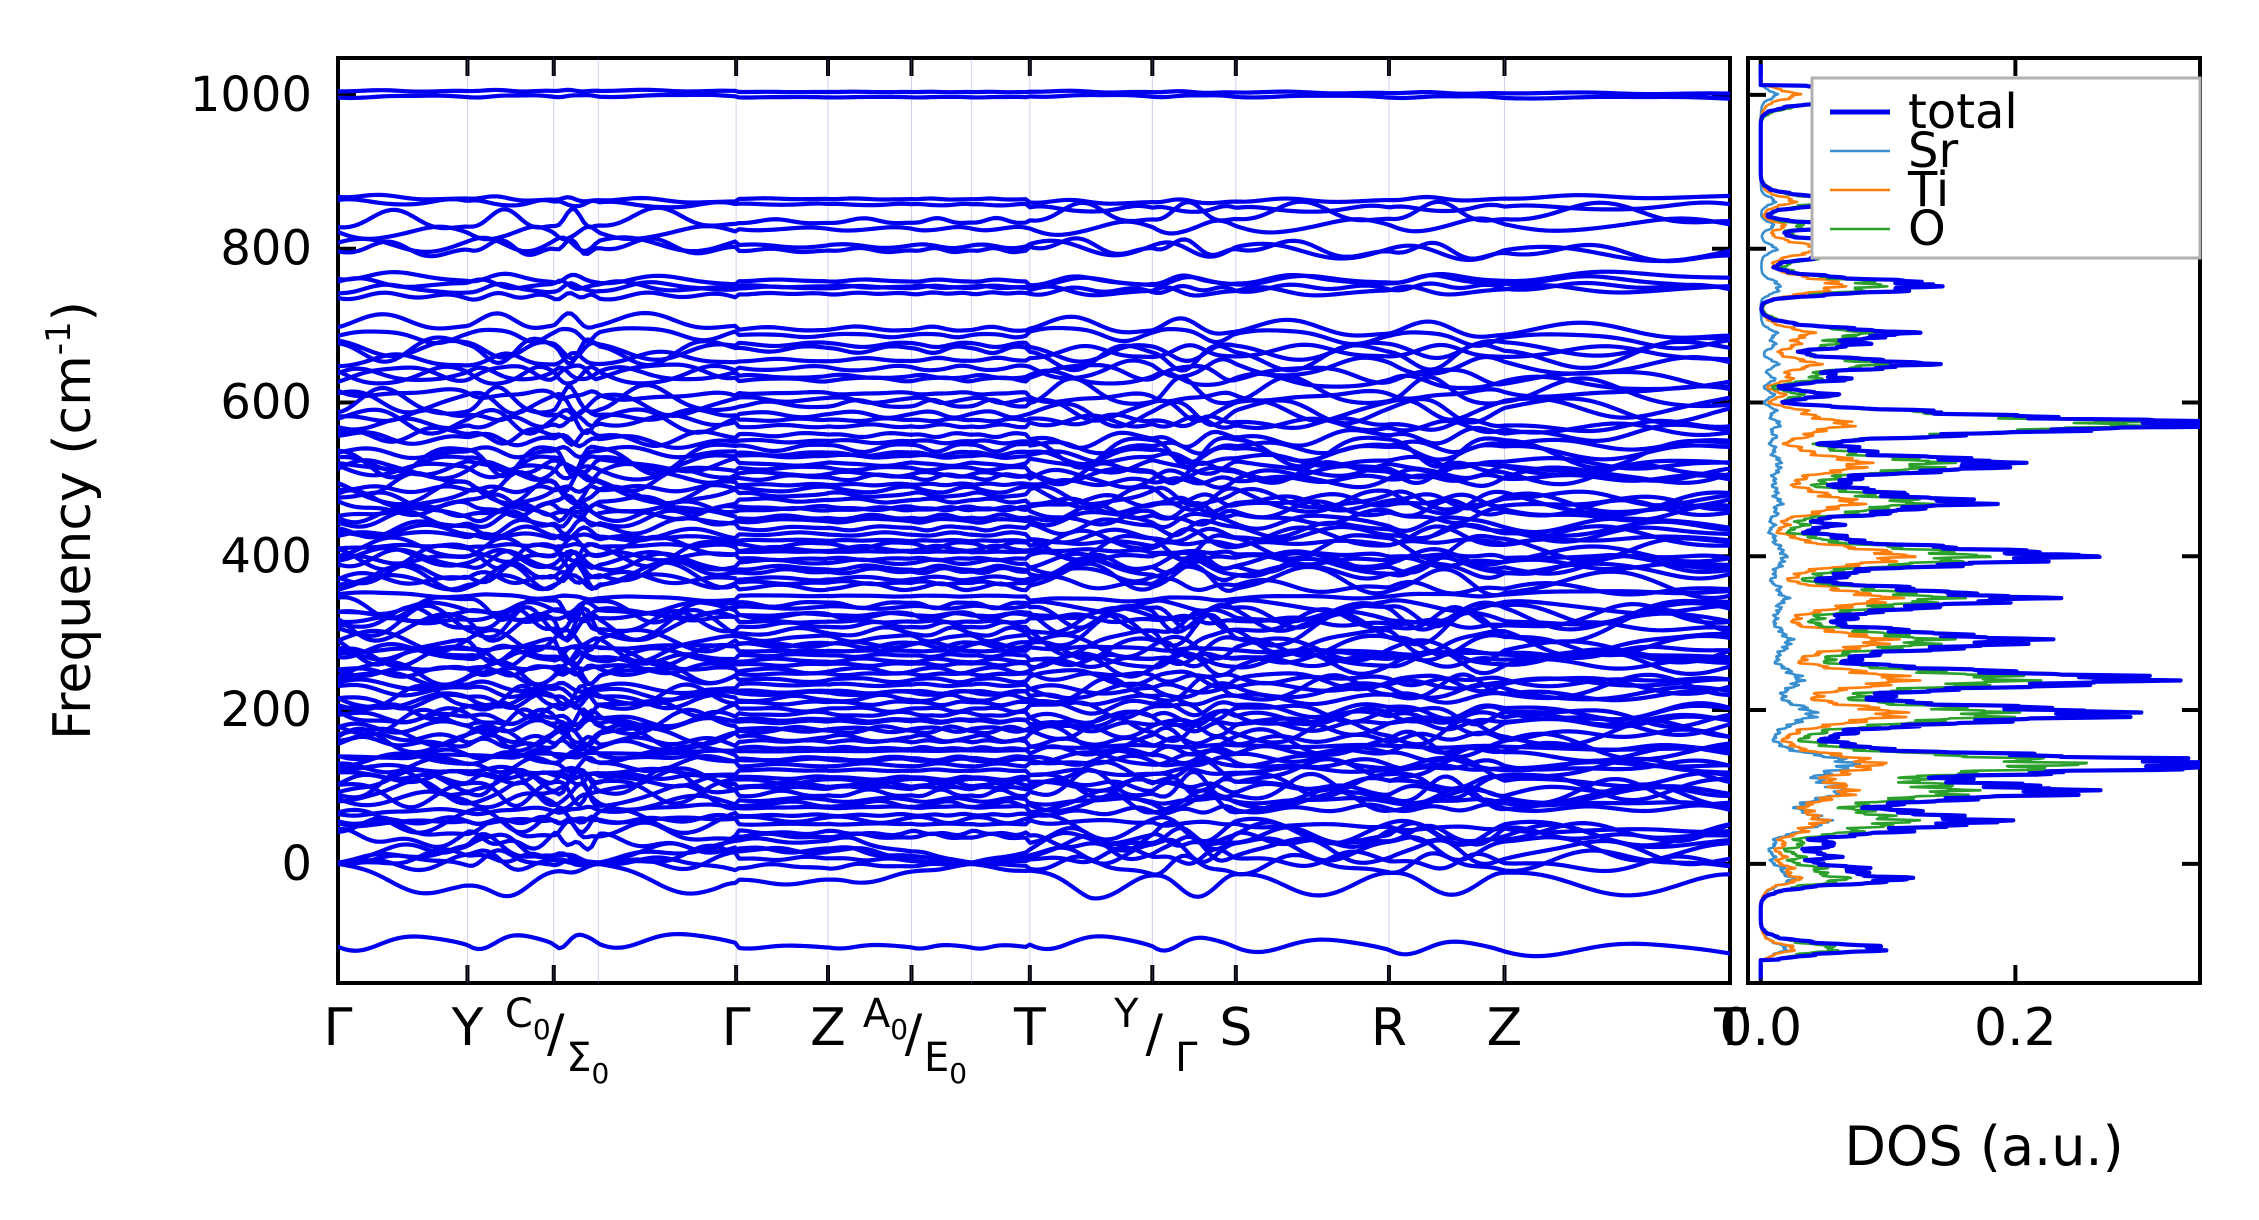 This screenshot has width=2259, height=1220. Describe the element at coordinates (467, 1028) in the screenshot. I see `x-tick-label: Y` at that location.